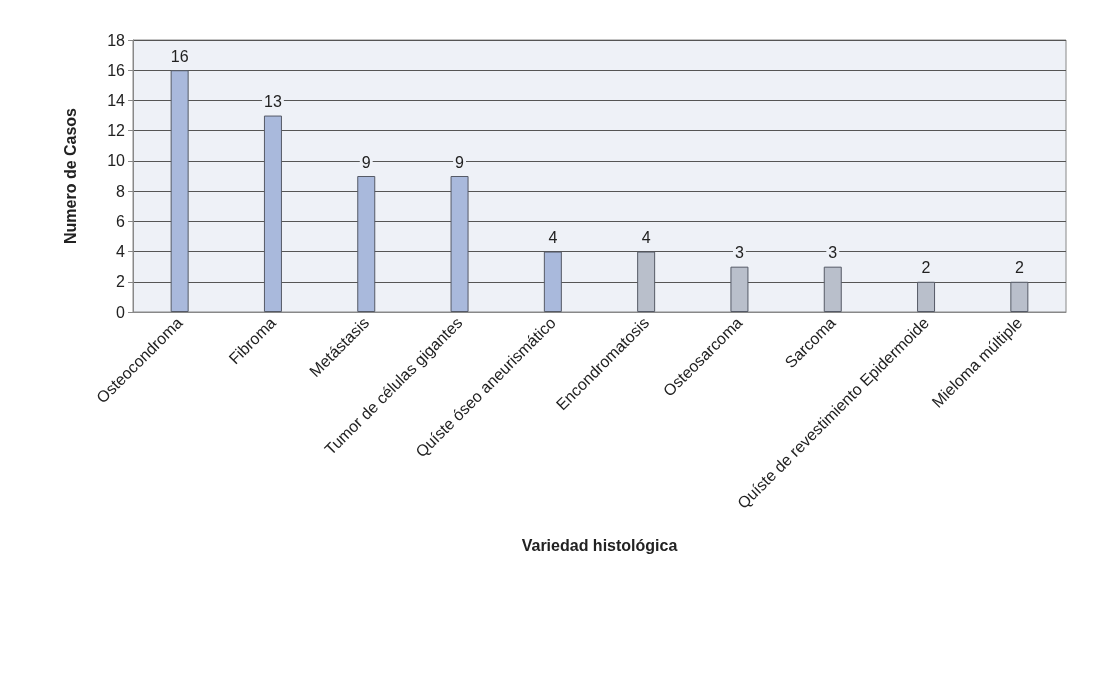  I want to click on y-tick-label: 14, so click(116, 100).